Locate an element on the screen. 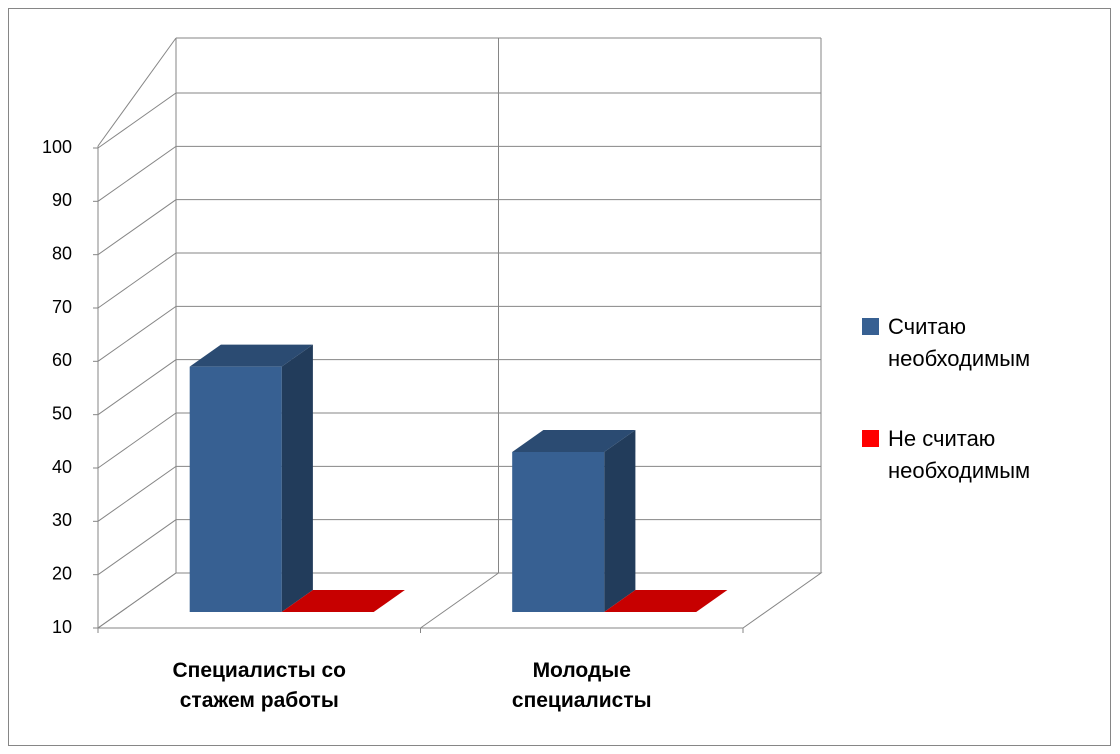 Image resolution: width=1120 pixels, height=754 pixels. legend-item: Считаю необходимым is located at coordinates (972, 343).